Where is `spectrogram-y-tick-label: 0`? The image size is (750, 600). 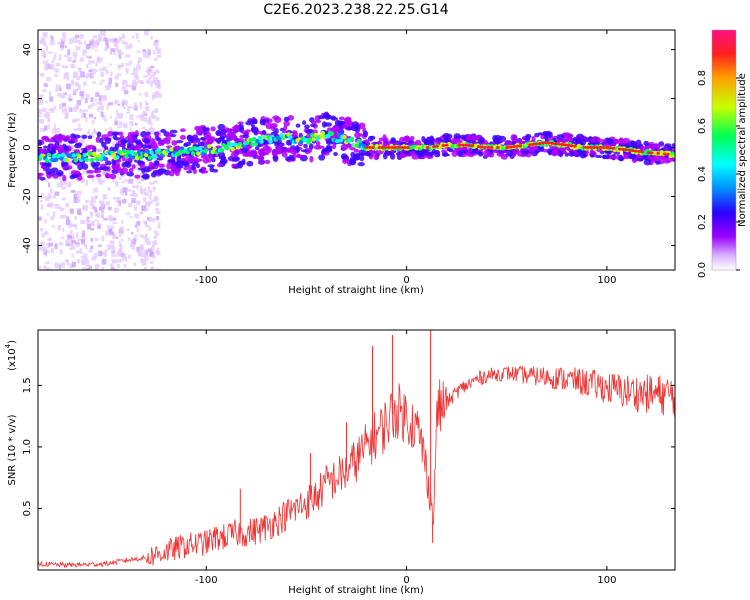
spectrogram-y-tick-label: 0 is located at coordinates (27, 147).